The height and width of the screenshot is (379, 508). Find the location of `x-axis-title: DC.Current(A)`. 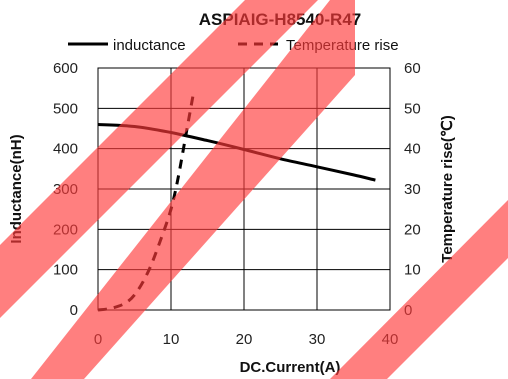

x-axis-title: DC.Current(A) is located at coordinates (290, 367).